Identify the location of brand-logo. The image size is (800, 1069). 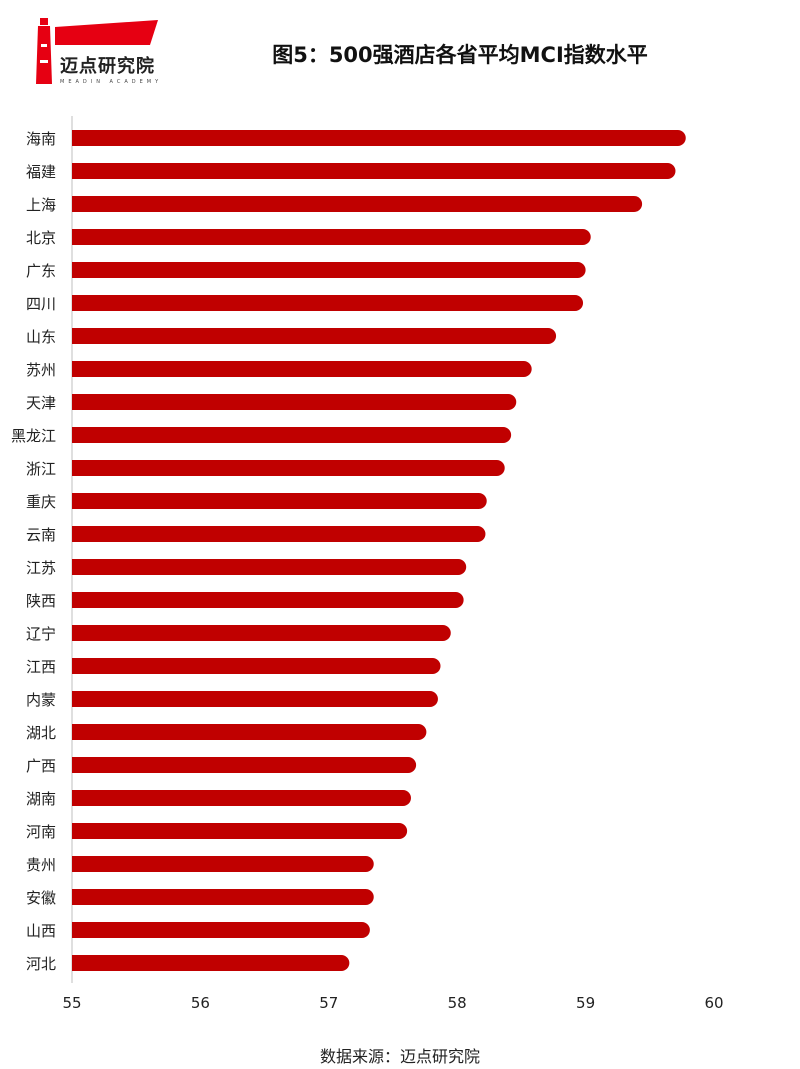
(97, 51).